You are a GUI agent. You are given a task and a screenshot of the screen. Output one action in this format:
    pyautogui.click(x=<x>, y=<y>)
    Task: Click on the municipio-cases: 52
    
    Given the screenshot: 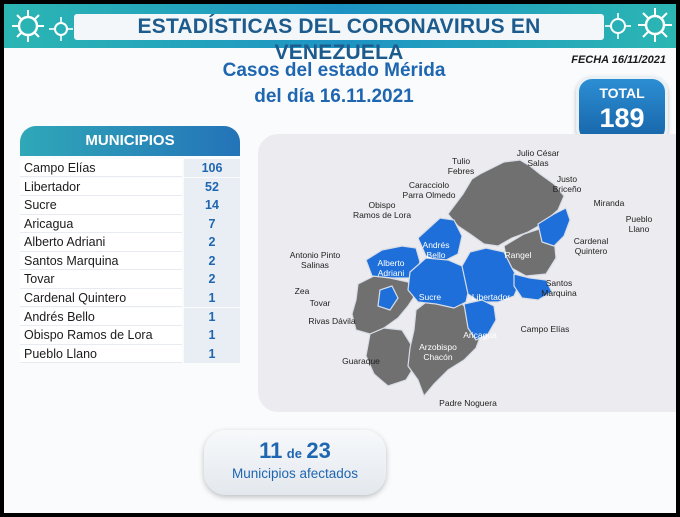 What is the action you would take?
    pyautogui.click(x=212, y=186)
    